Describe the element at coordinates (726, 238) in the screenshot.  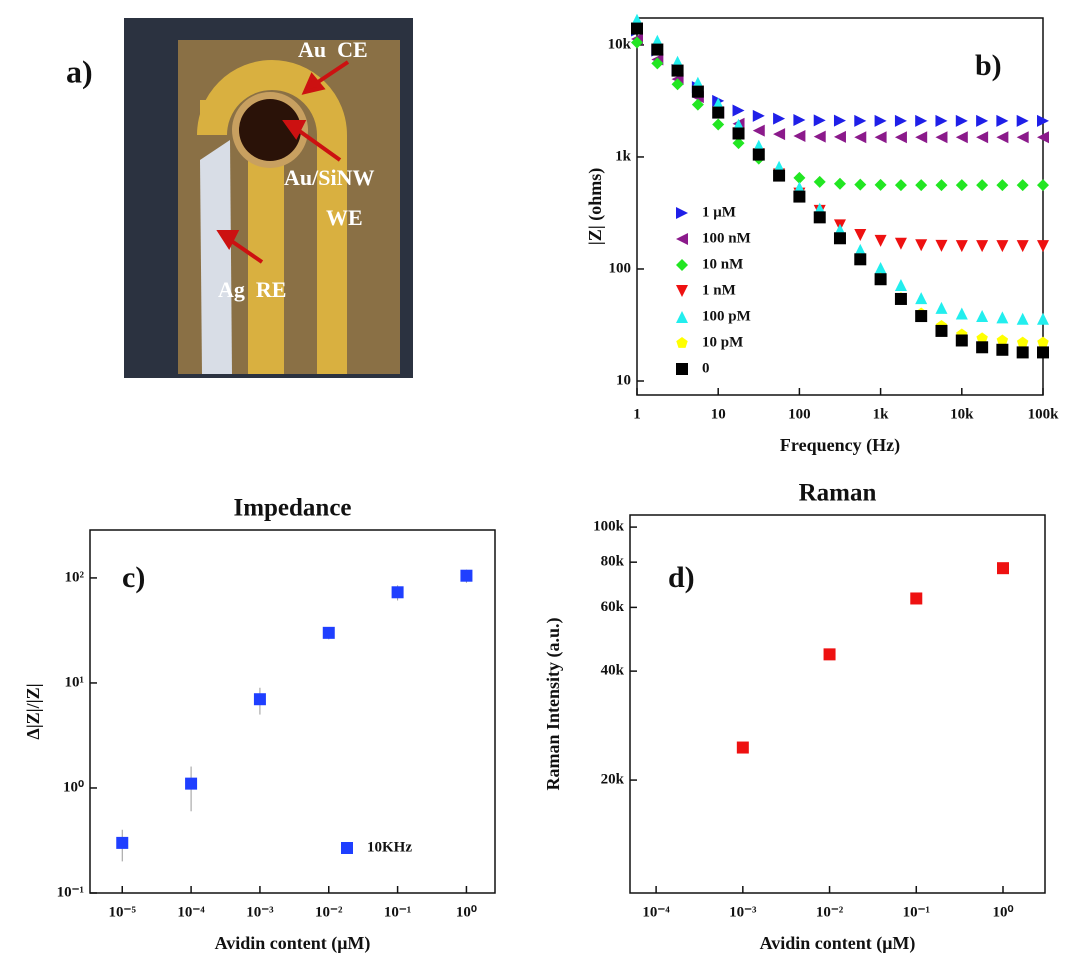
I see `legend-label: 100 nM` at that location.